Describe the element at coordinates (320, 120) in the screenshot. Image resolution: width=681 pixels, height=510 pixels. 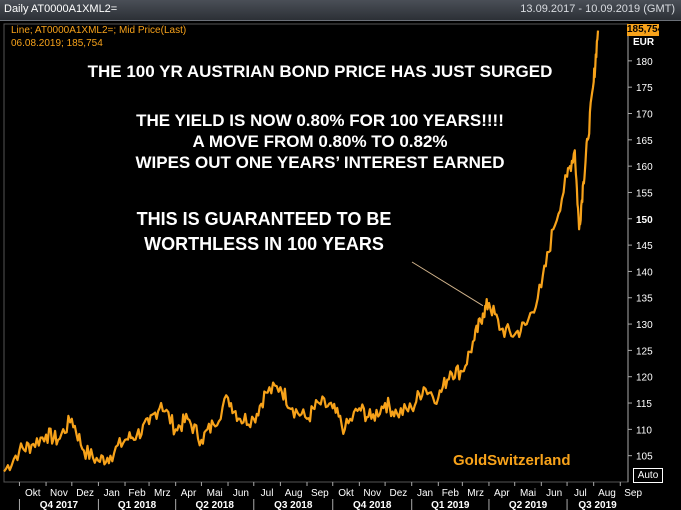
I see `yield-line-1: THE YIELD IS NOW 0.80% FOR 100 YEARS!!!!` at that location.